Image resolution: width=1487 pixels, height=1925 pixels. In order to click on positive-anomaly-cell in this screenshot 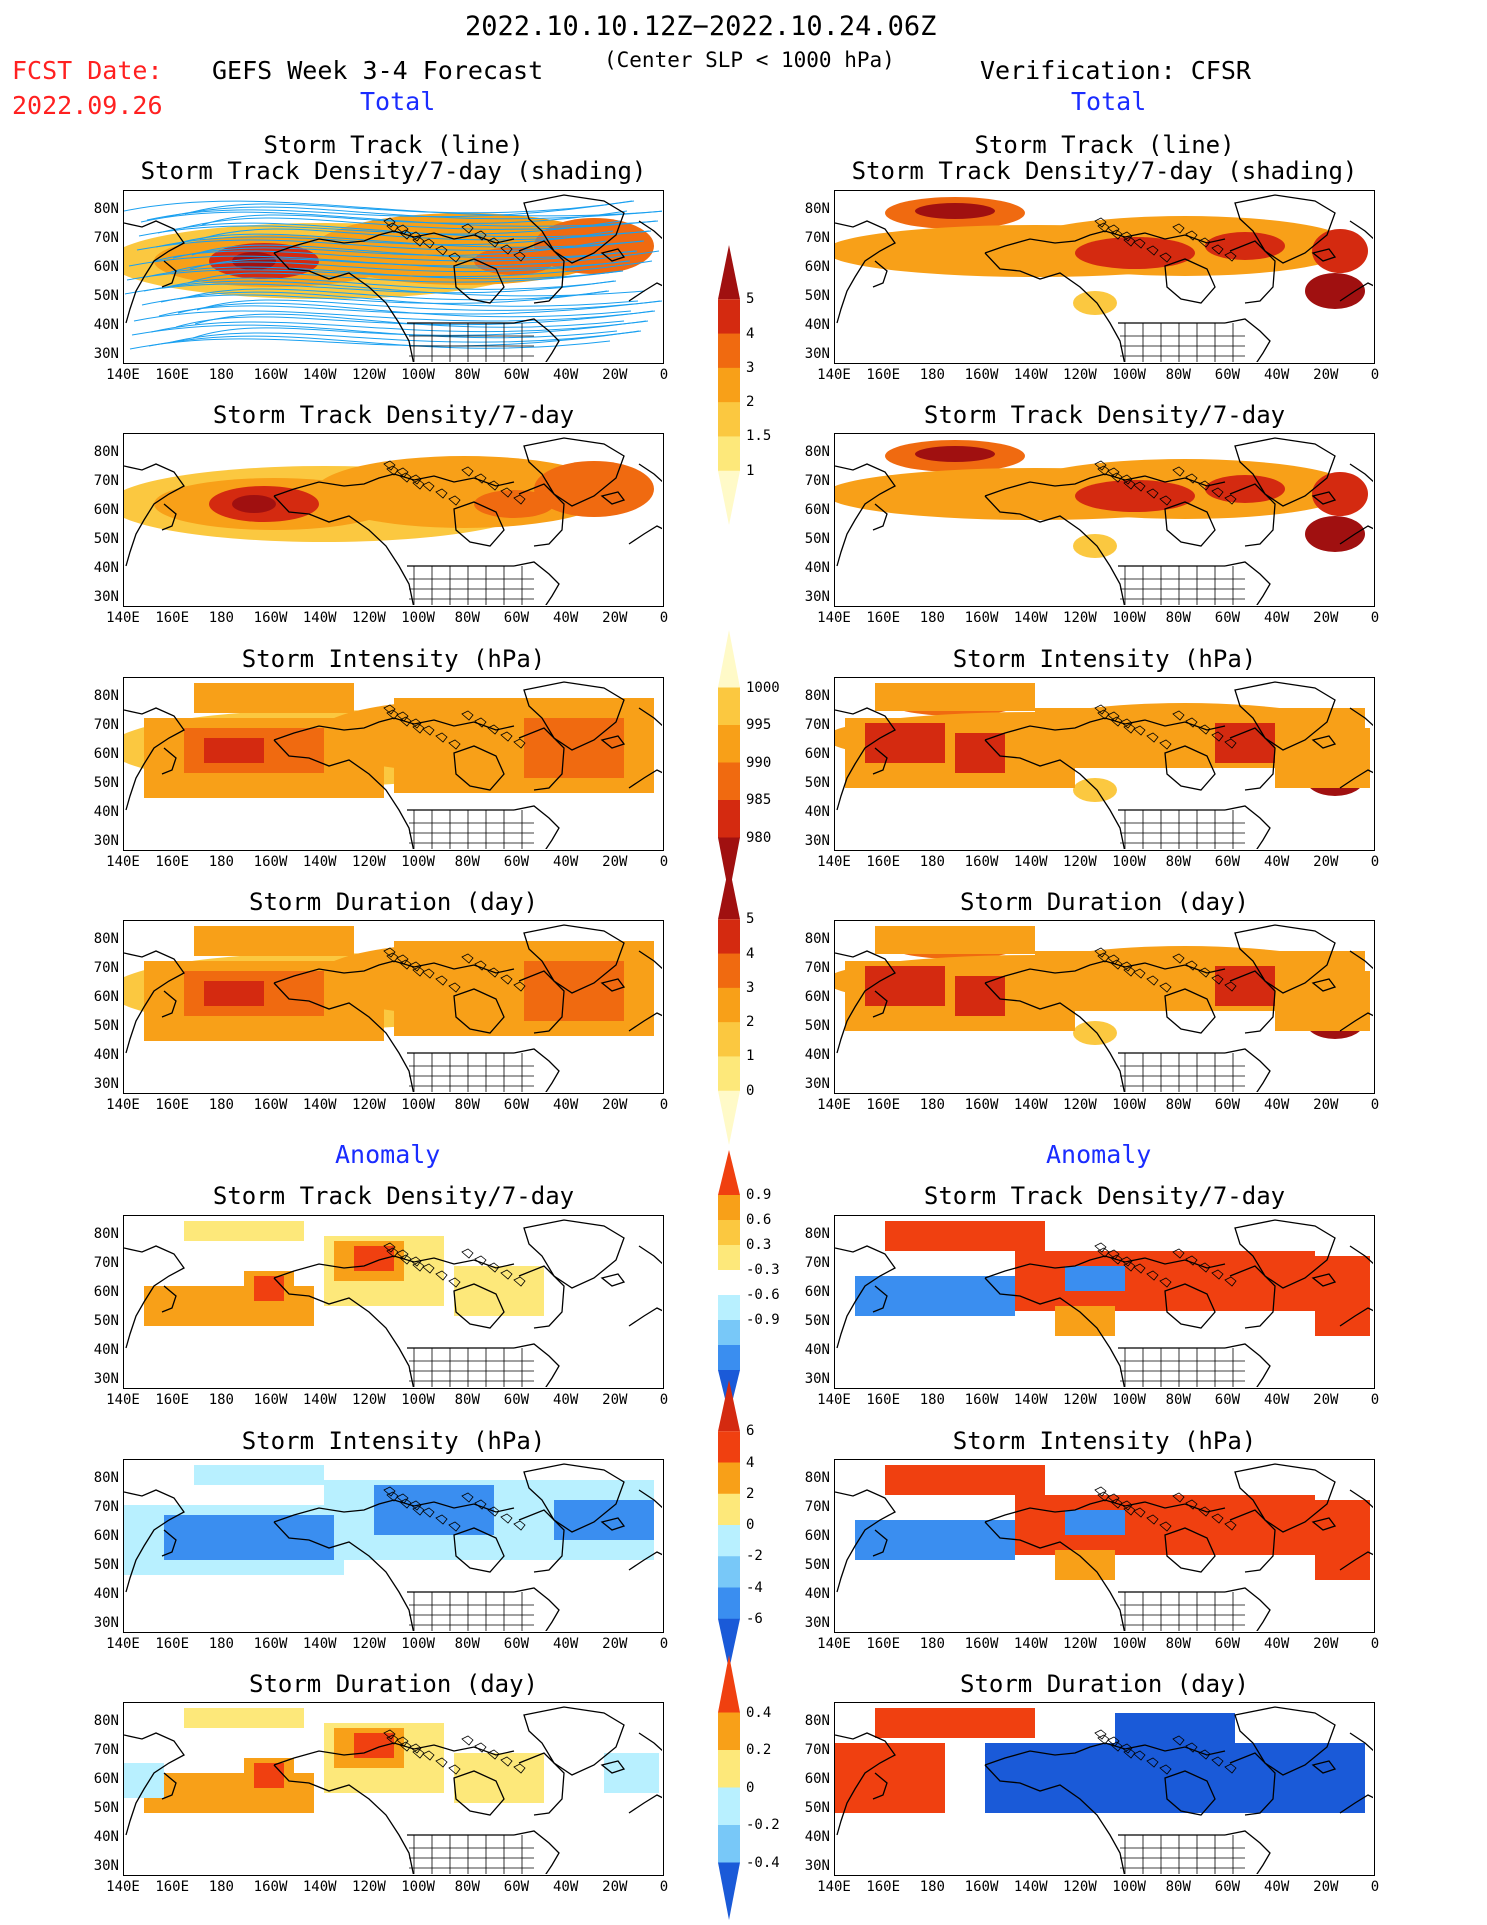, I will do `click(499, 1778)`.